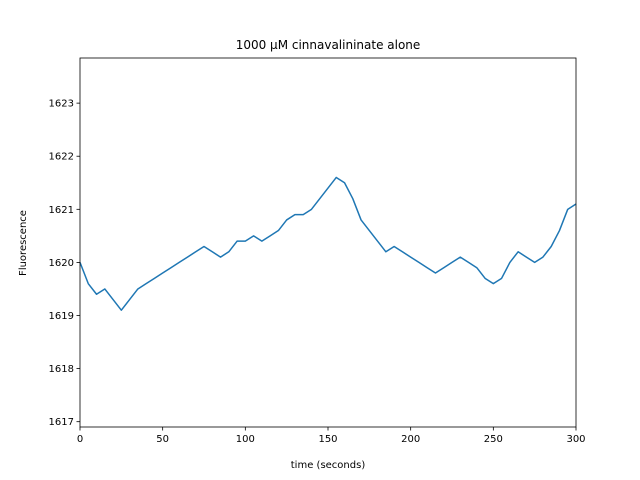  Describe the element at coordinates (410, 439) in the screenshot. I see `x-tick-label: 200` at that location.